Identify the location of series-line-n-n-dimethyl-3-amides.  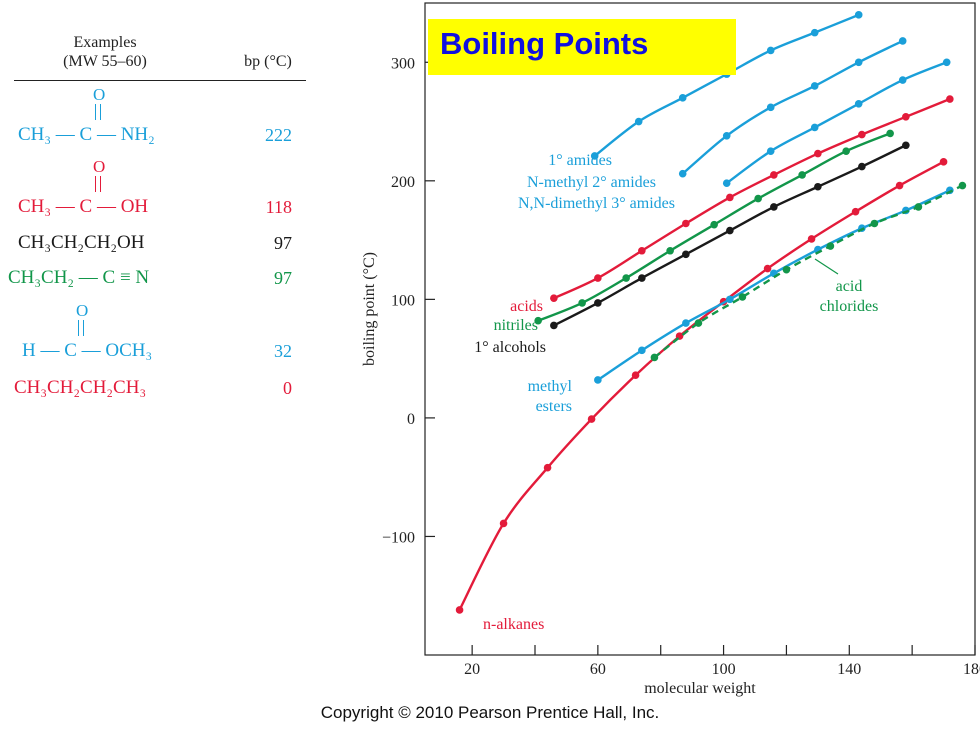
(837, 123).